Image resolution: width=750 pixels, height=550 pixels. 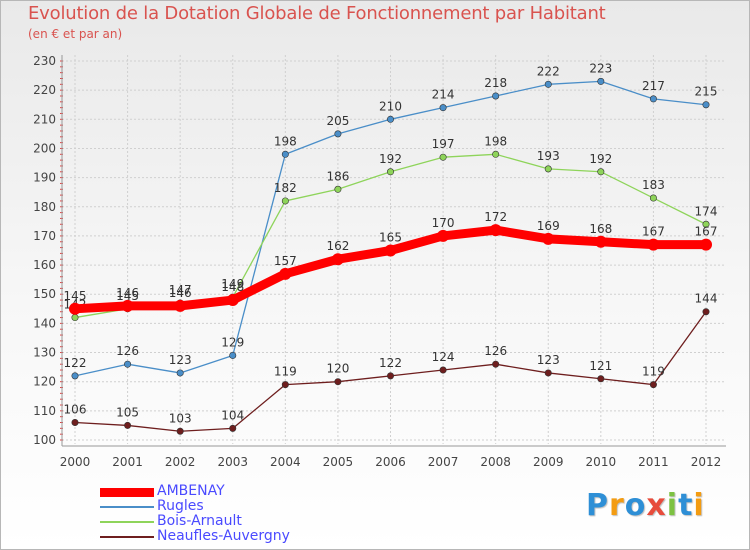 What do you see at coordinates (443, 144) in the screenshot?
I see `data-label-bois-arnault: 197` at bounding box center [443, 144].